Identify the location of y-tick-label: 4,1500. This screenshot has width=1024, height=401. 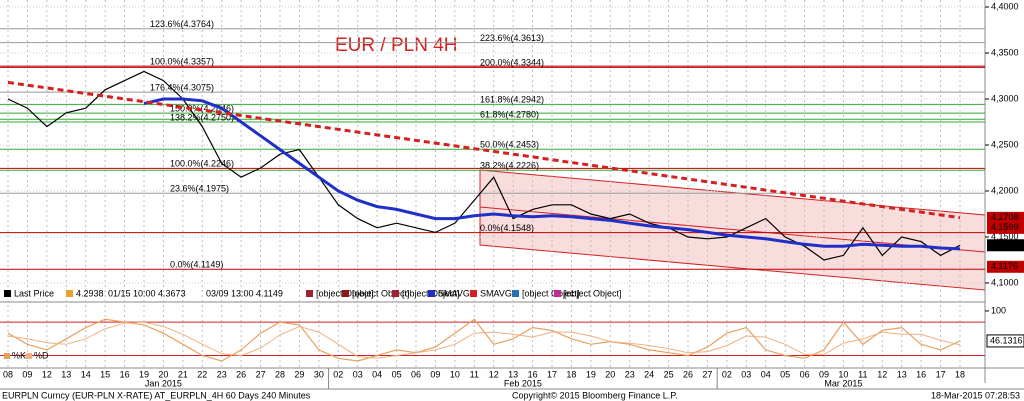
(1005, 236).